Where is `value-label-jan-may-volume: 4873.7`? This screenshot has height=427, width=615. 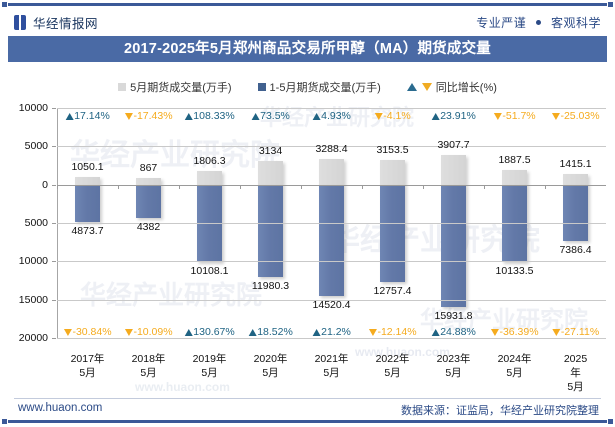
value-label-jan-may-volume: 4873.7 is located at coordinates (87, 231).